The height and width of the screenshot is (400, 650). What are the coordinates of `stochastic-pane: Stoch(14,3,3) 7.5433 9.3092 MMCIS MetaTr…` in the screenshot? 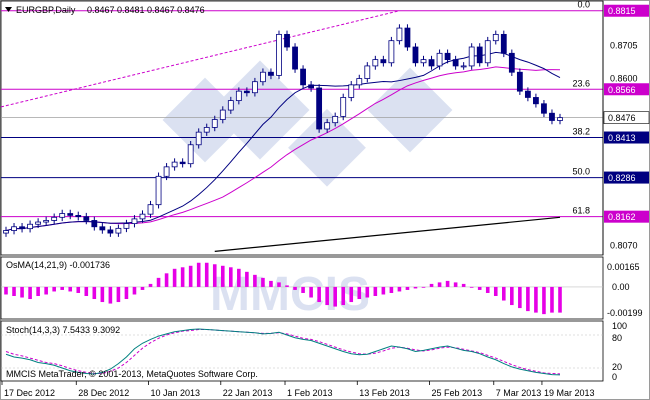 It's located at (313, 351).